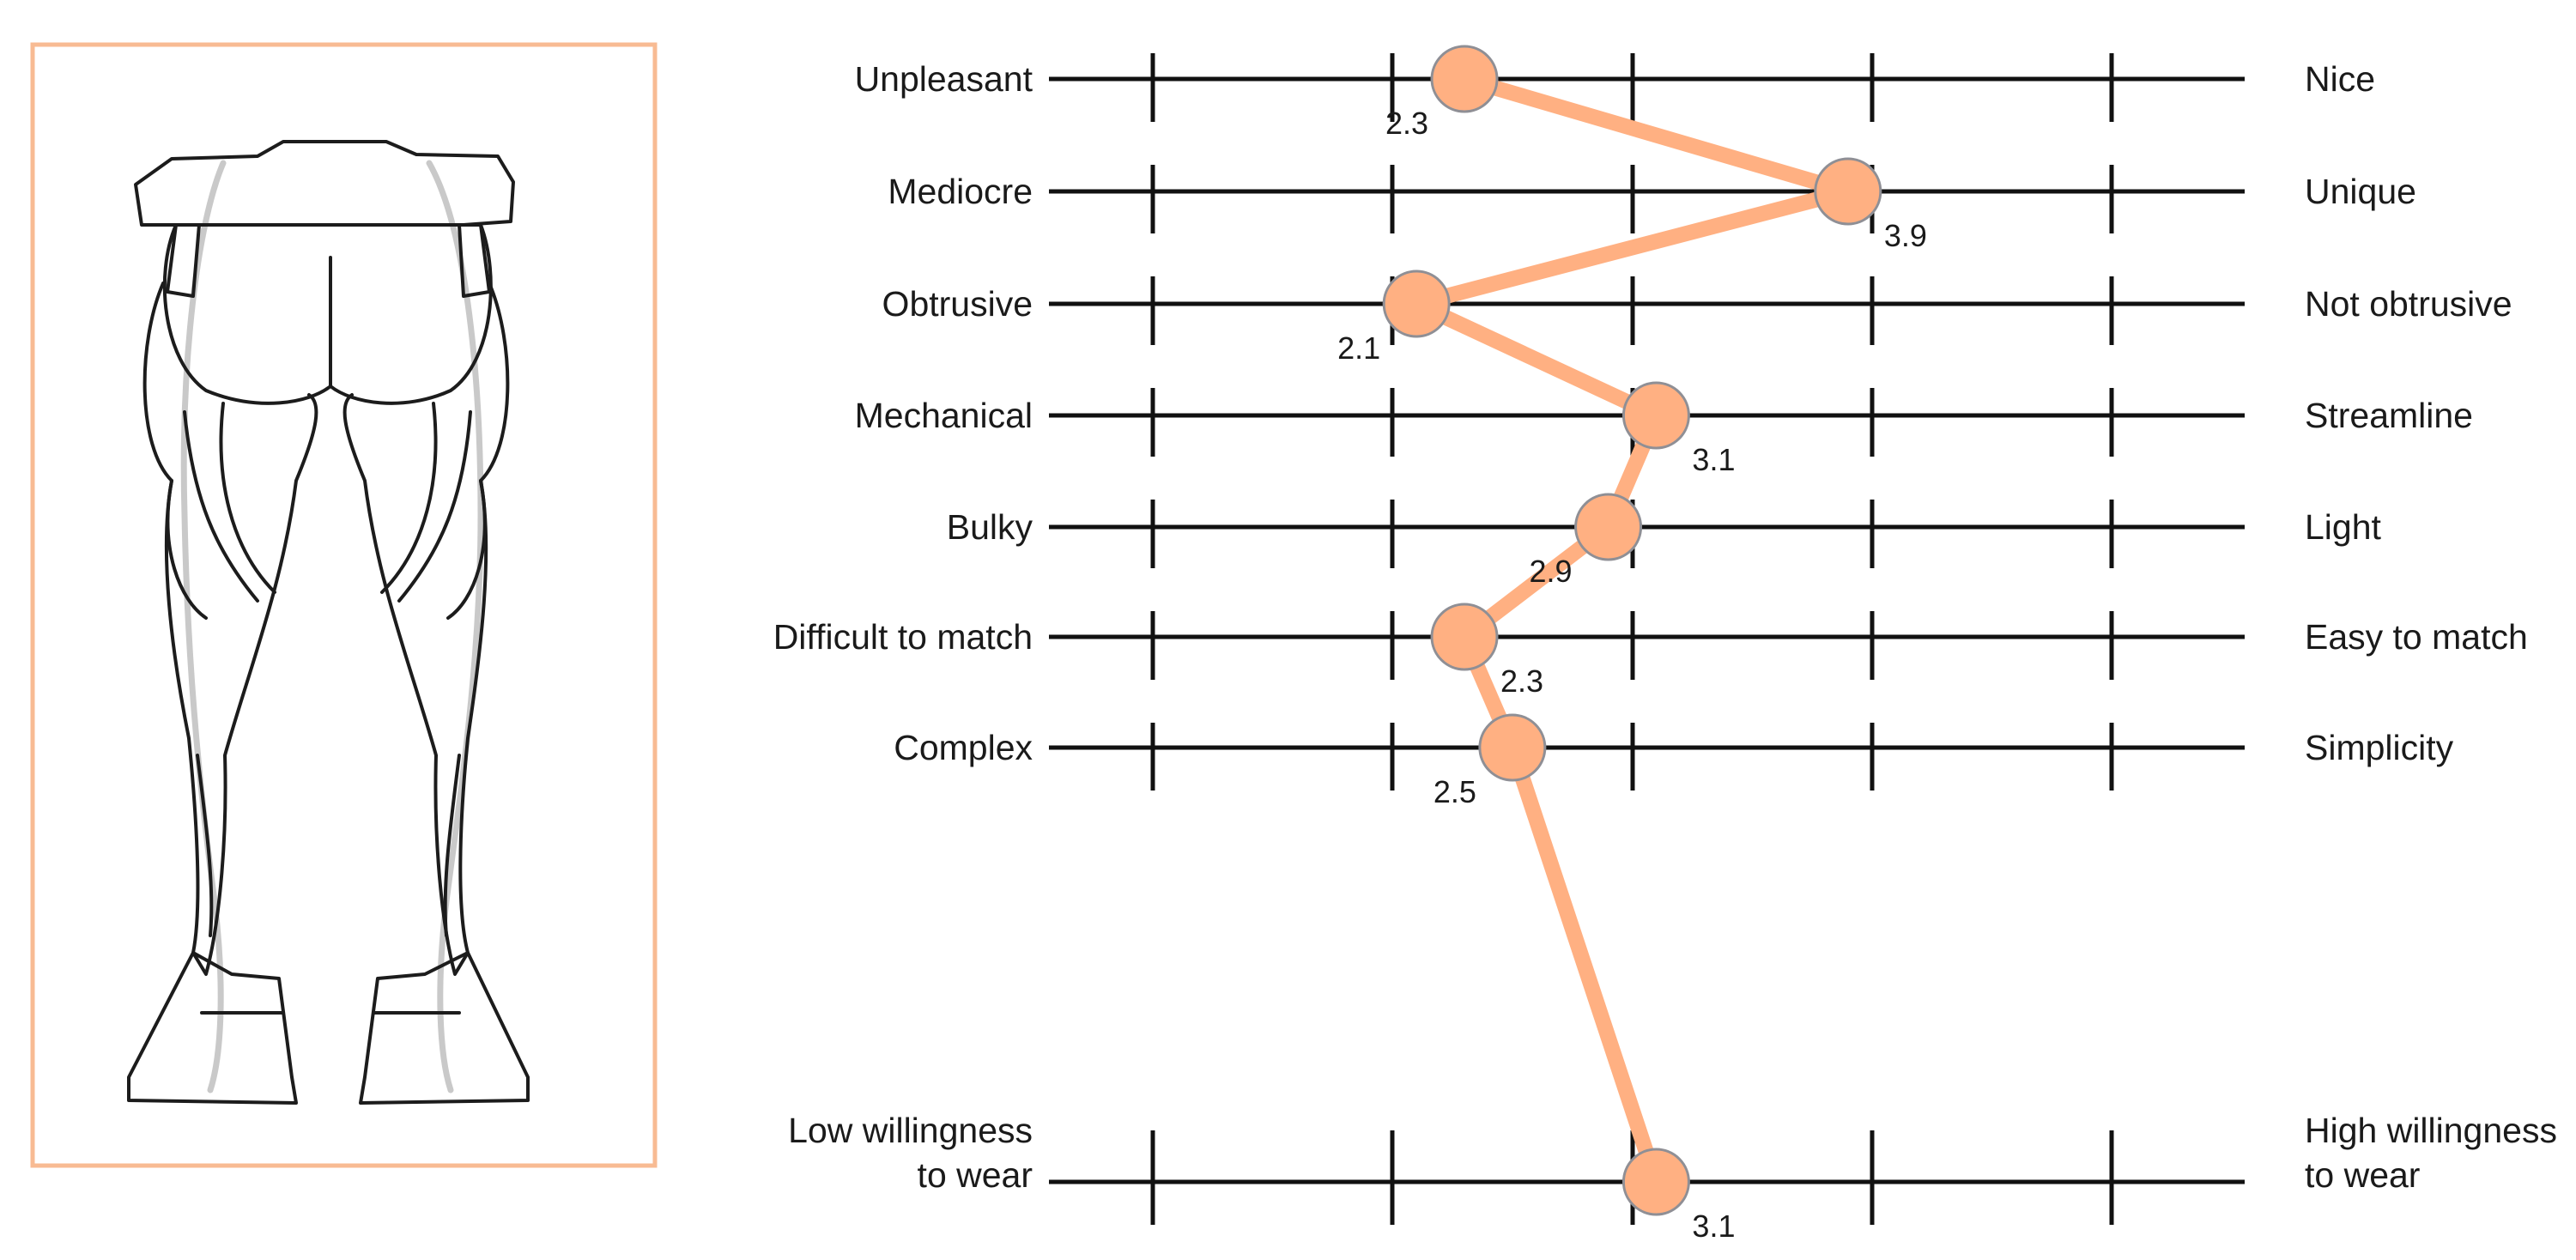 This screenshot has width=2576, height=1260. I want to click on value-label: 2.5, so click(1454, 792).